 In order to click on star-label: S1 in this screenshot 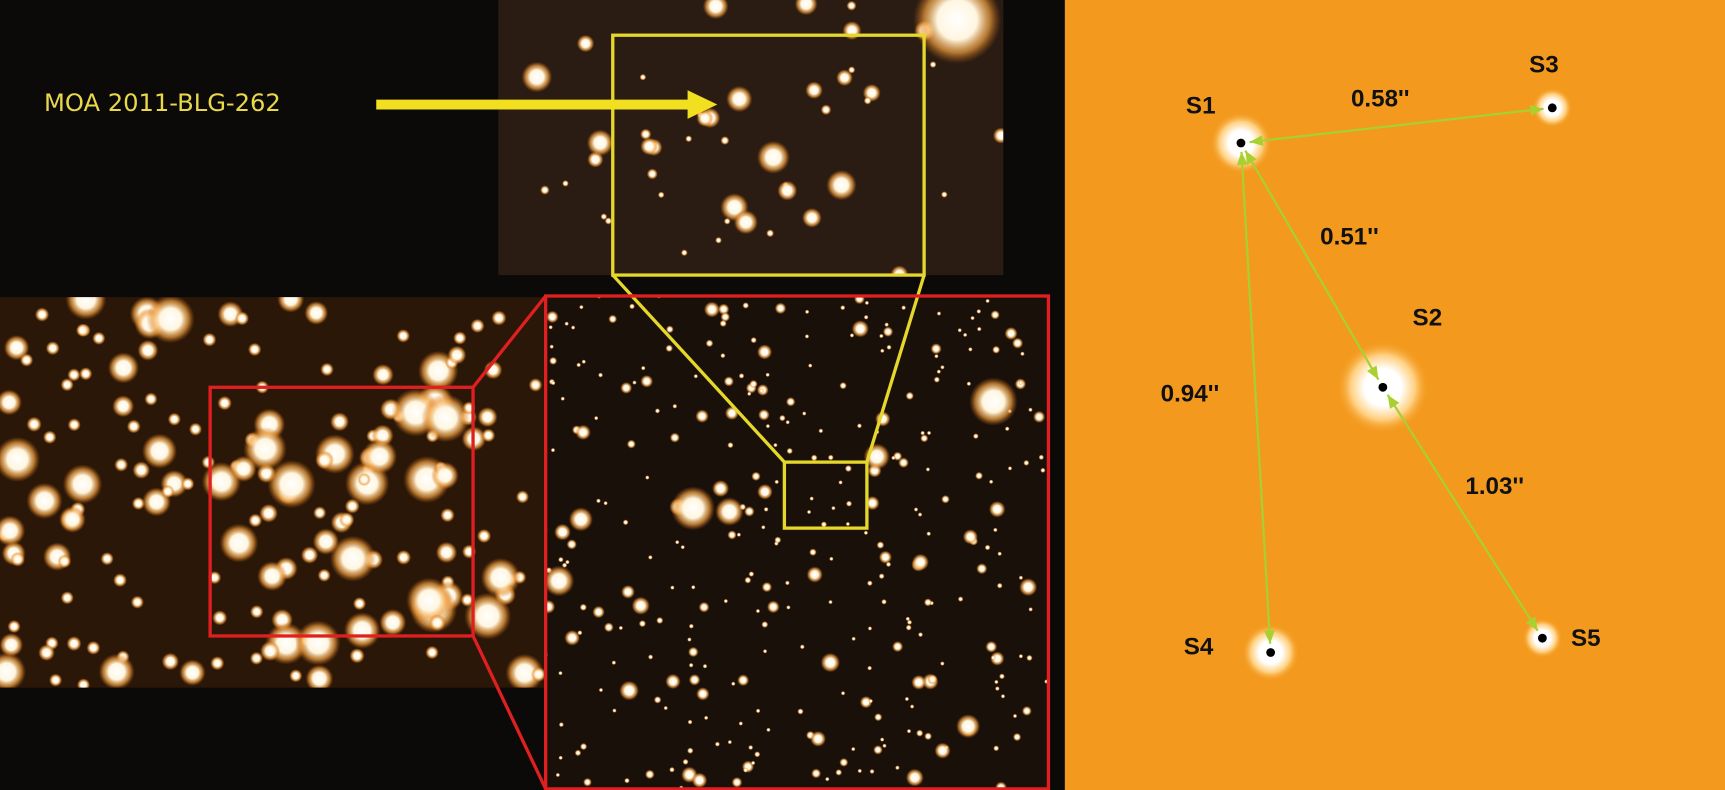, I will do `click(1201, 105)`.